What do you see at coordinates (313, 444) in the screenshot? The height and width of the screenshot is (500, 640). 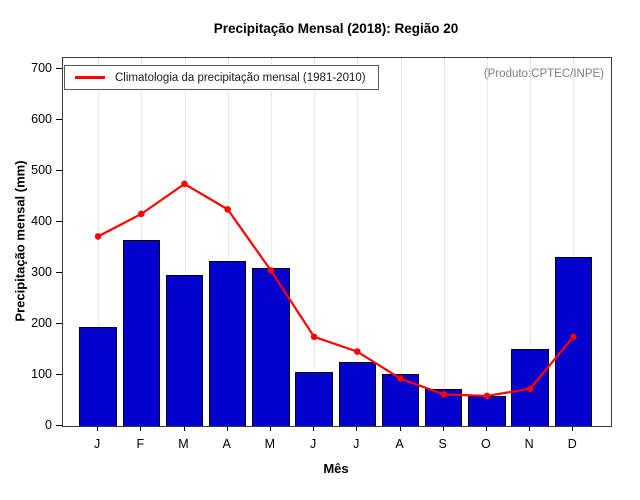 I see `x-tick-label-6: J` at bounding box center [313, 444].